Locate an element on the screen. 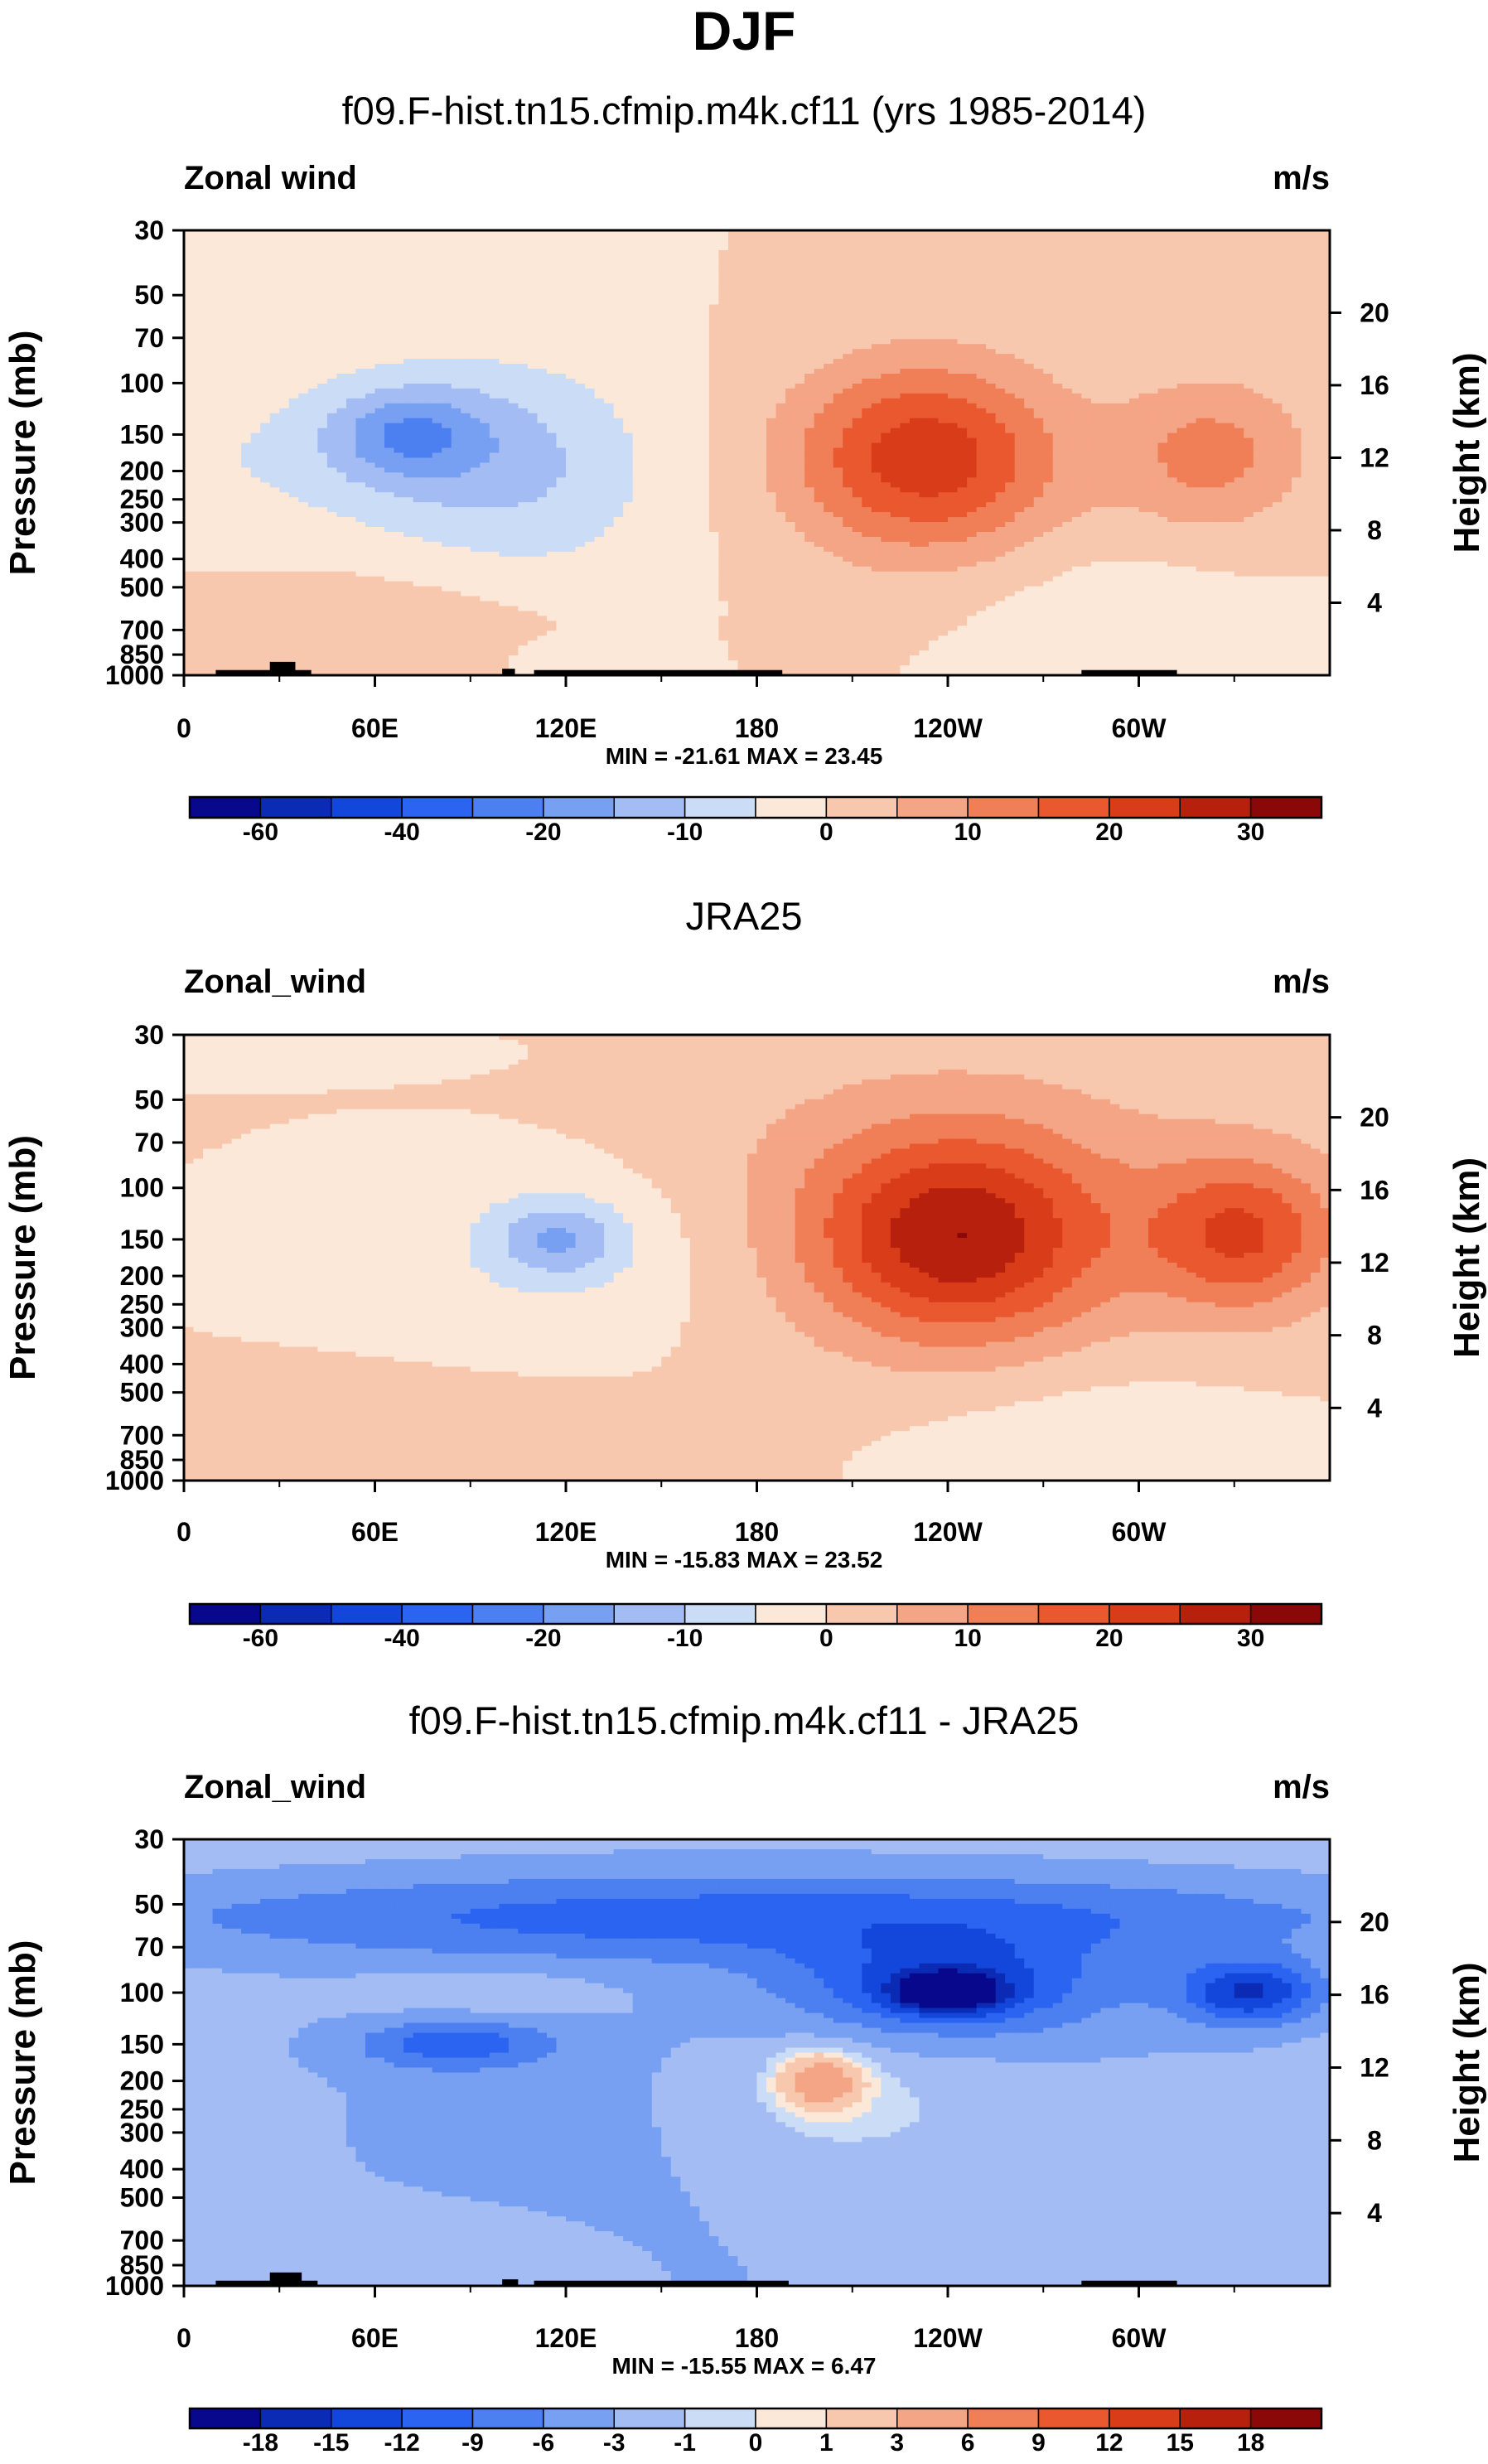 The image size is (1488, 2464). pressure-tick-label: 100 is located at coordinates (142, 383).